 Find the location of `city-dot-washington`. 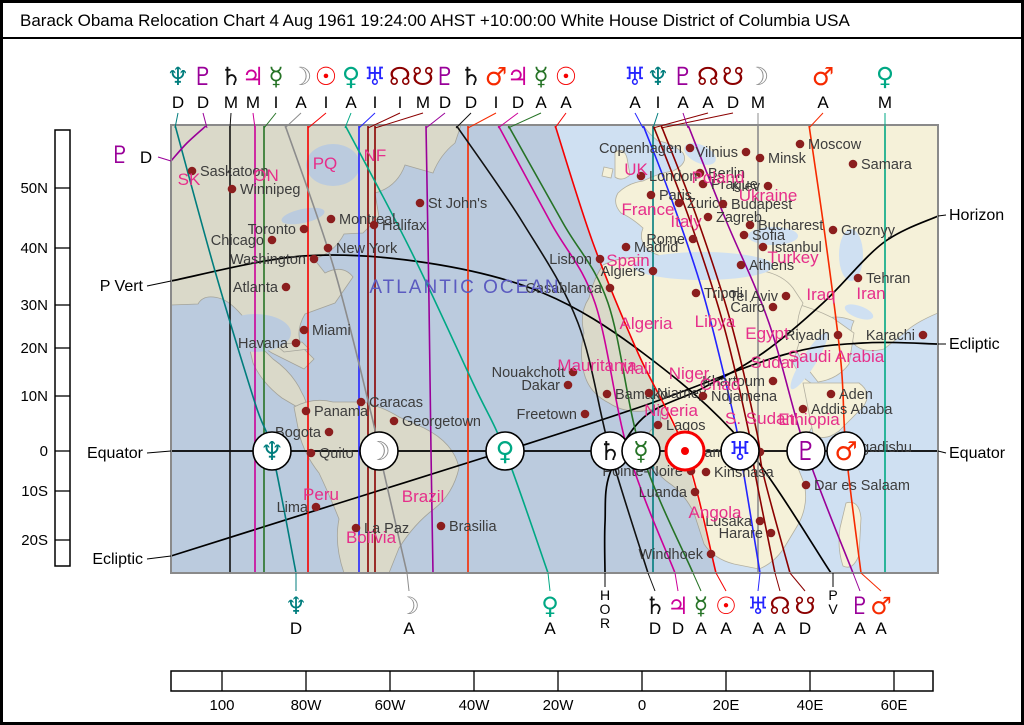

city-dot-washington is located at coordinates (314, 259).